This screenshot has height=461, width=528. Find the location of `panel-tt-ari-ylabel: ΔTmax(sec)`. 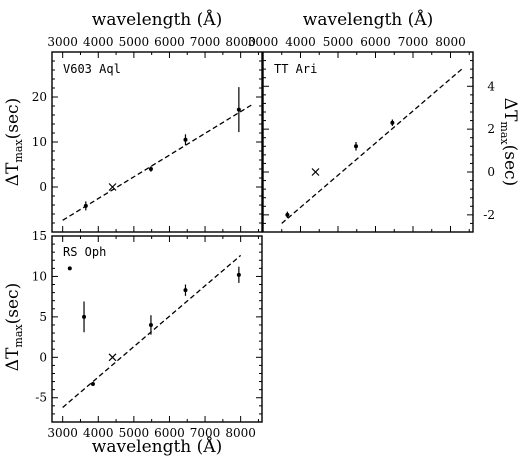

panel-tt-ari-ylabel: ΔTmax(sec) is located at coordinates (509, 142).